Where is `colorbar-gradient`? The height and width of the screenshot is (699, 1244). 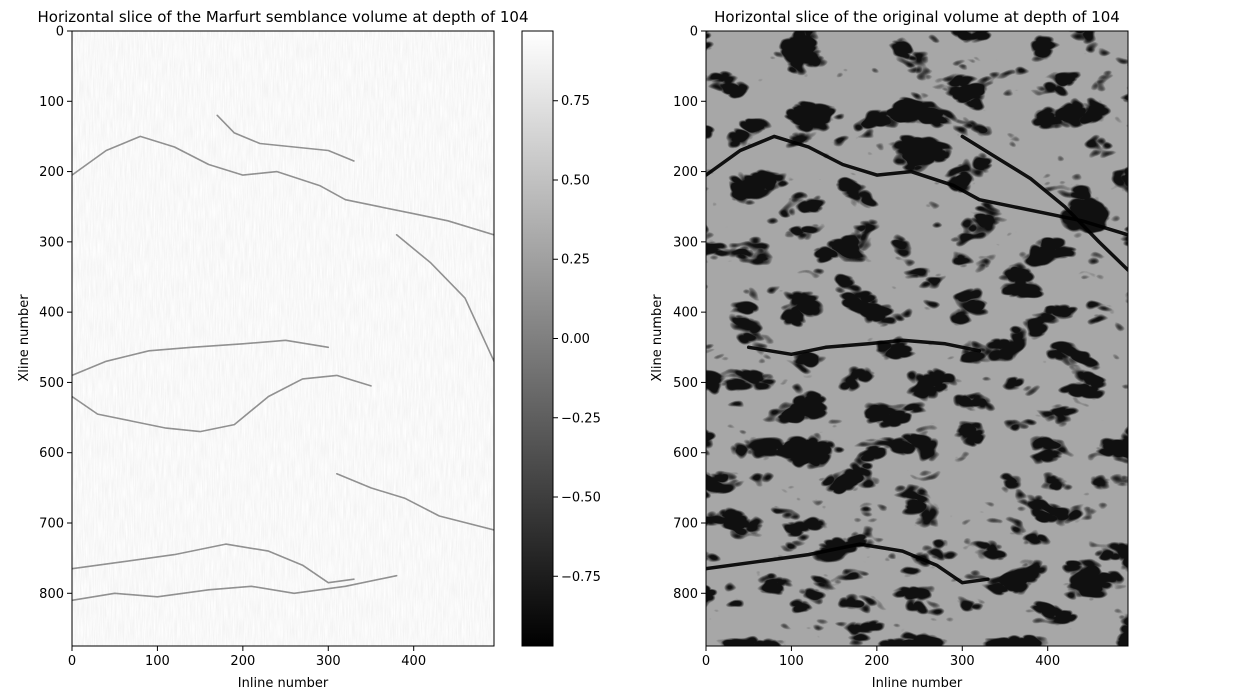
colorbar-gradient is located at coordinates (537, 338).